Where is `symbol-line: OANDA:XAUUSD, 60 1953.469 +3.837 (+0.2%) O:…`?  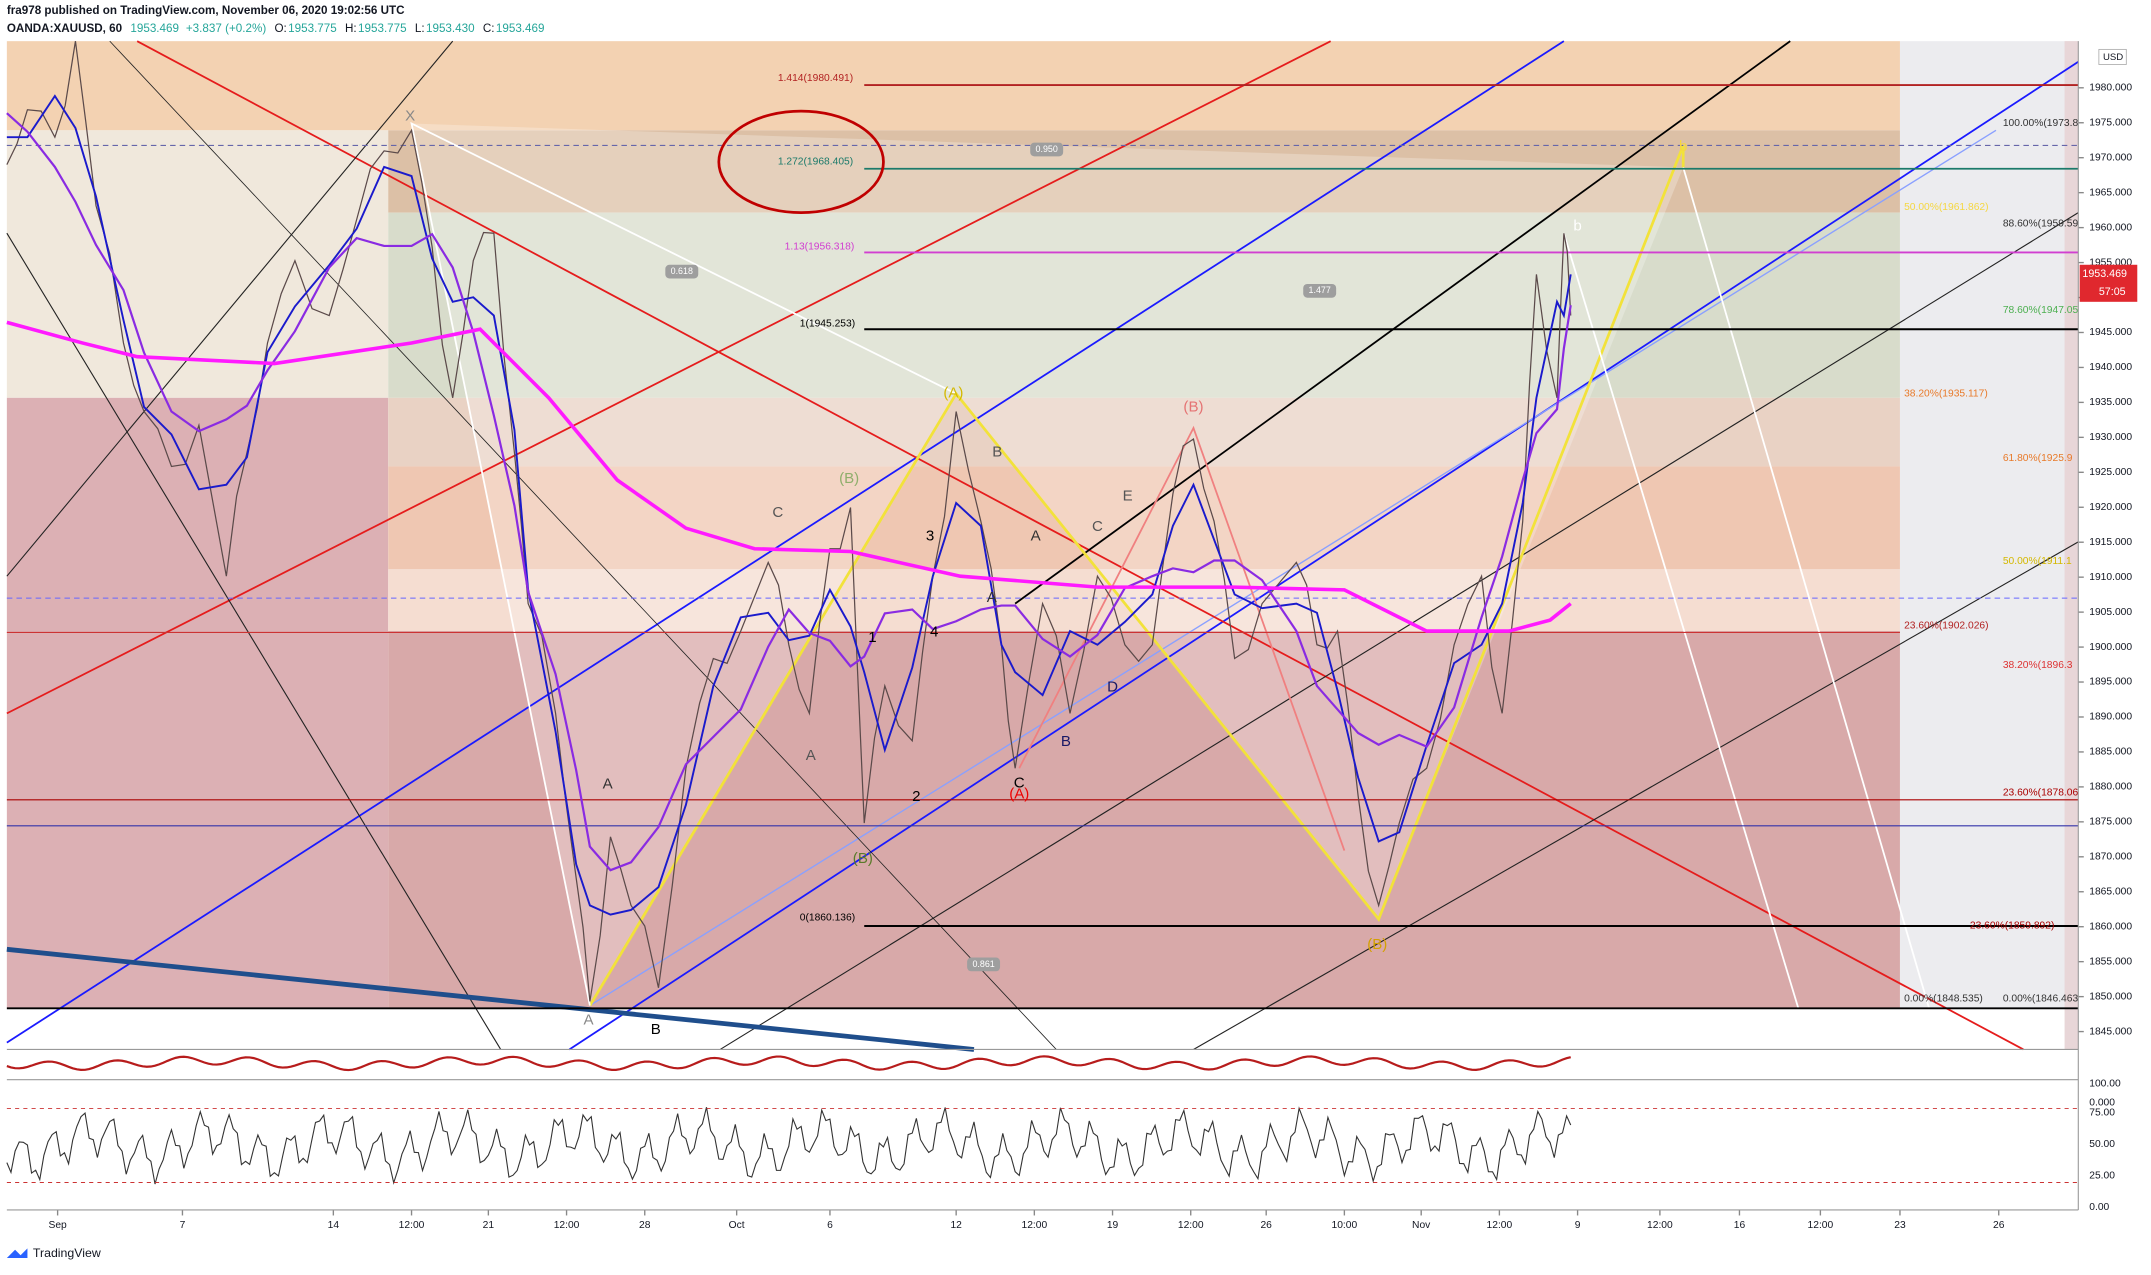
symbol-line: OANDA:XAUUSD, 60 1953.469 +3.837 (+0.2%) O:… is located at coordinates (276, 28).